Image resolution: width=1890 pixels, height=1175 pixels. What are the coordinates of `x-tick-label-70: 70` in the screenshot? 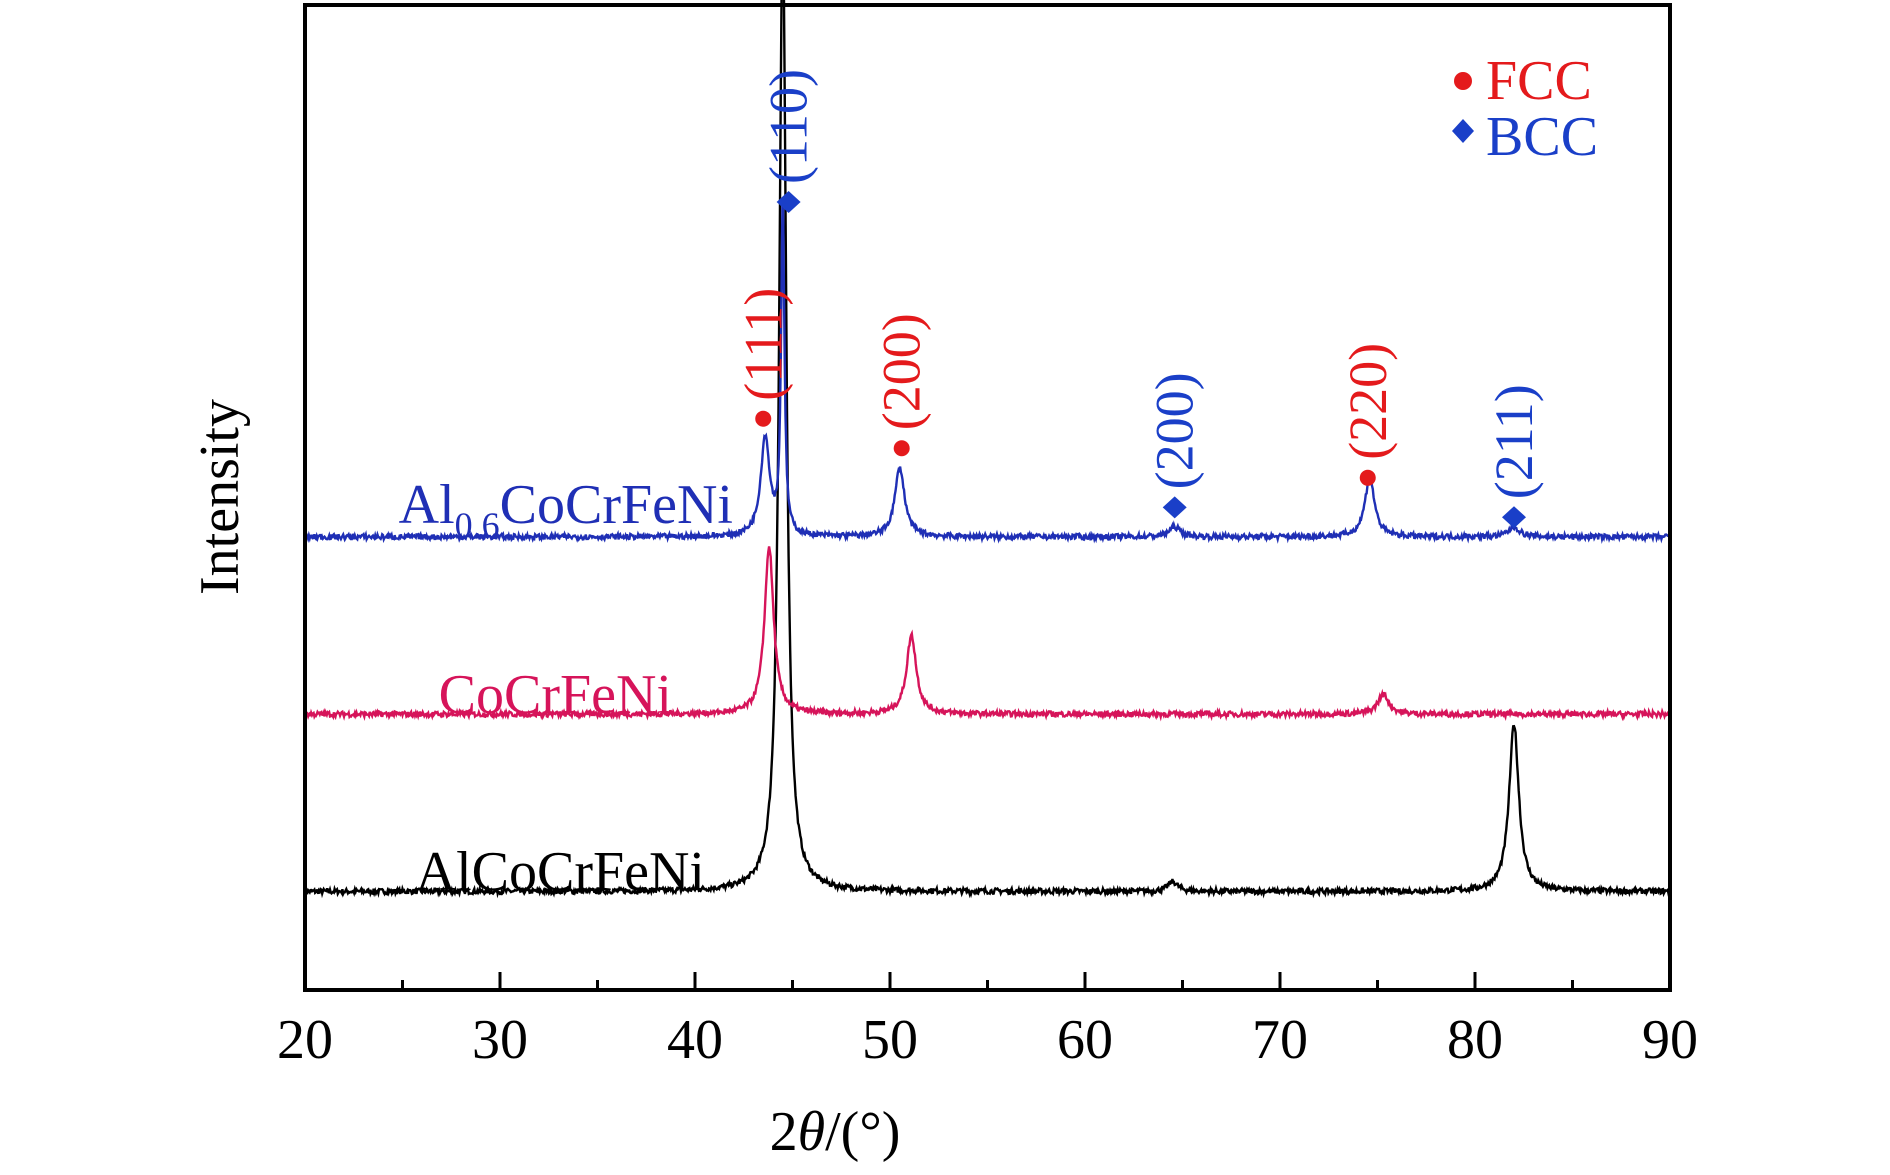 It's located at (1280, 1040).